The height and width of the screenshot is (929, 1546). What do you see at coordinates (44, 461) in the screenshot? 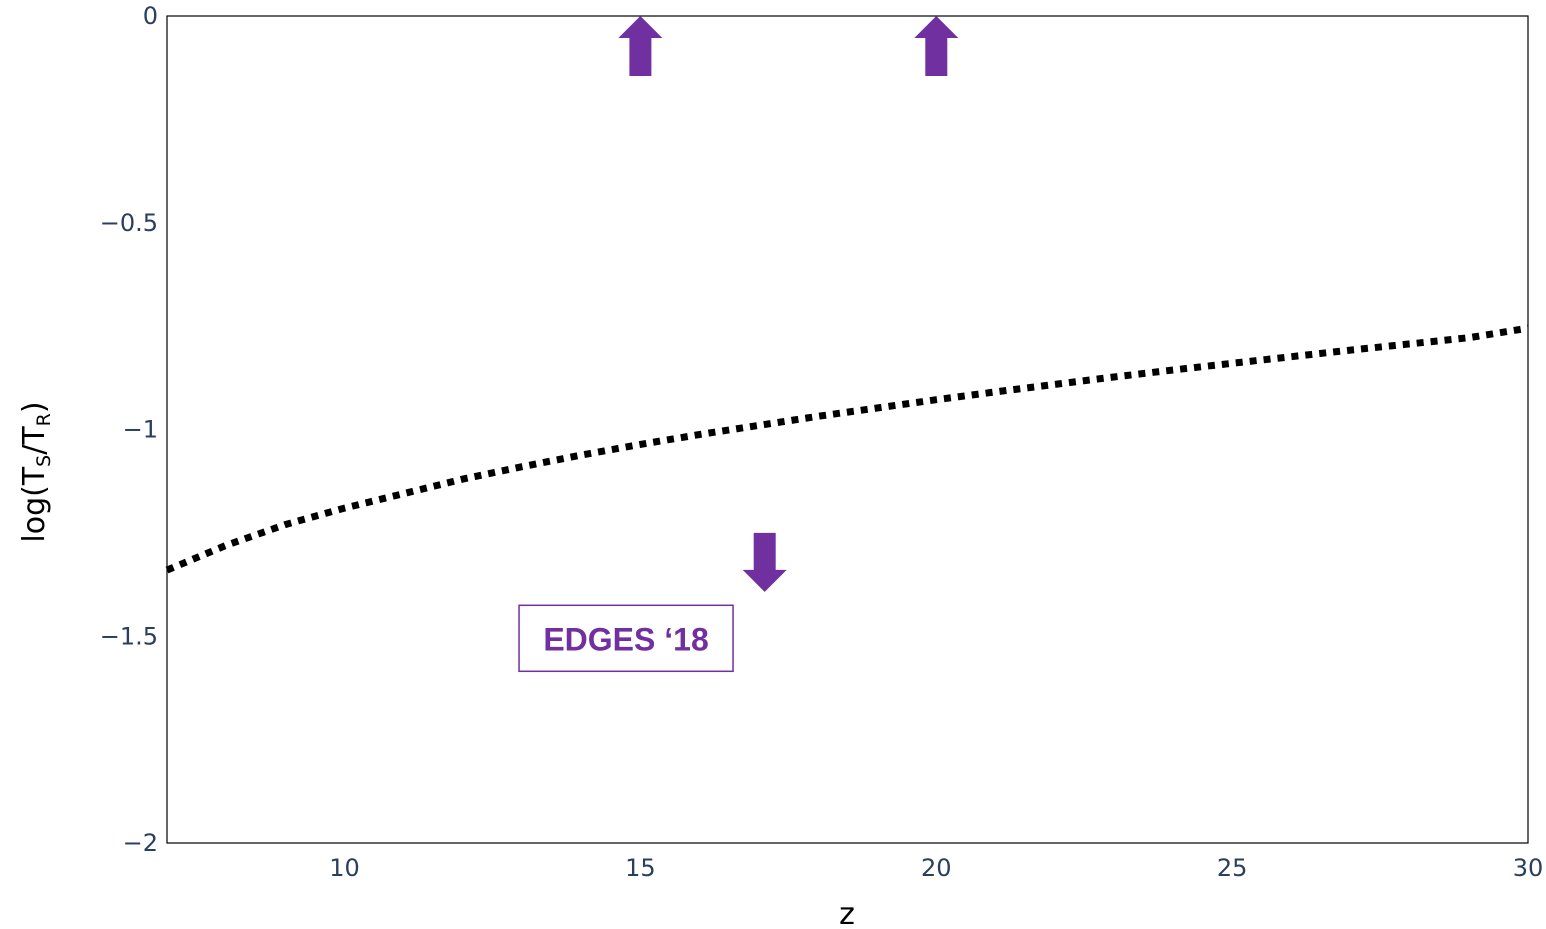
I see `y-axis-title-sub1: S` at bounding box center [44, 461].